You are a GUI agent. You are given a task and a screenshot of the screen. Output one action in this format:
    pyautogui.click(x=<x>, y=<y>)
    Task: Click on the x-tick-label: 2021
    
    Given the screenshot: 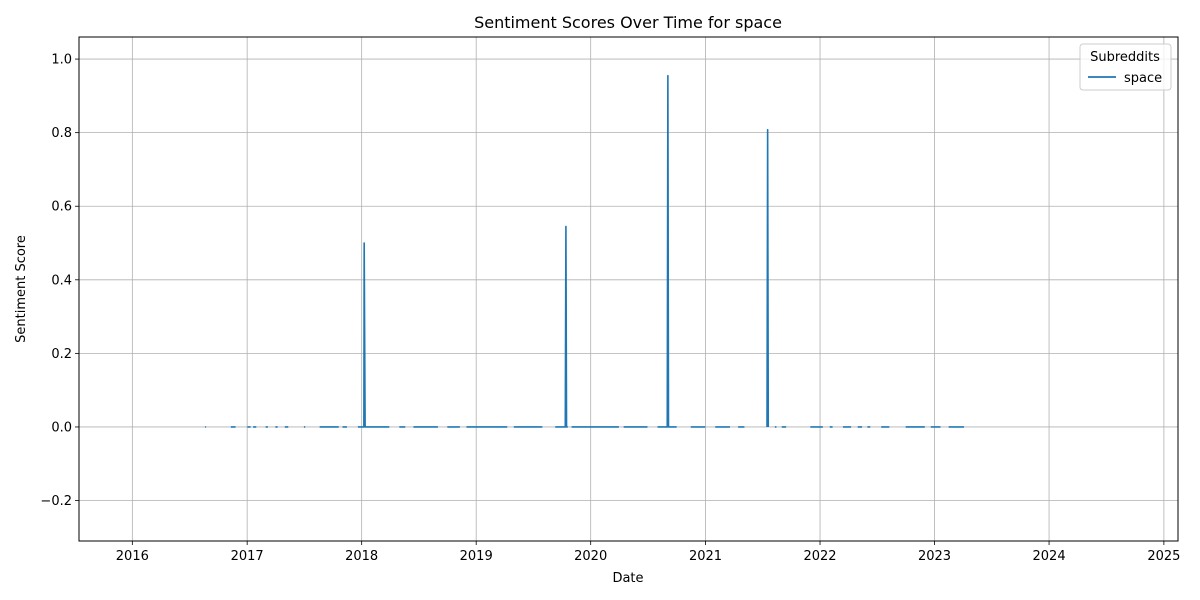 What is the action you would take?
    pyautogui.click(x=705, y=556)
    